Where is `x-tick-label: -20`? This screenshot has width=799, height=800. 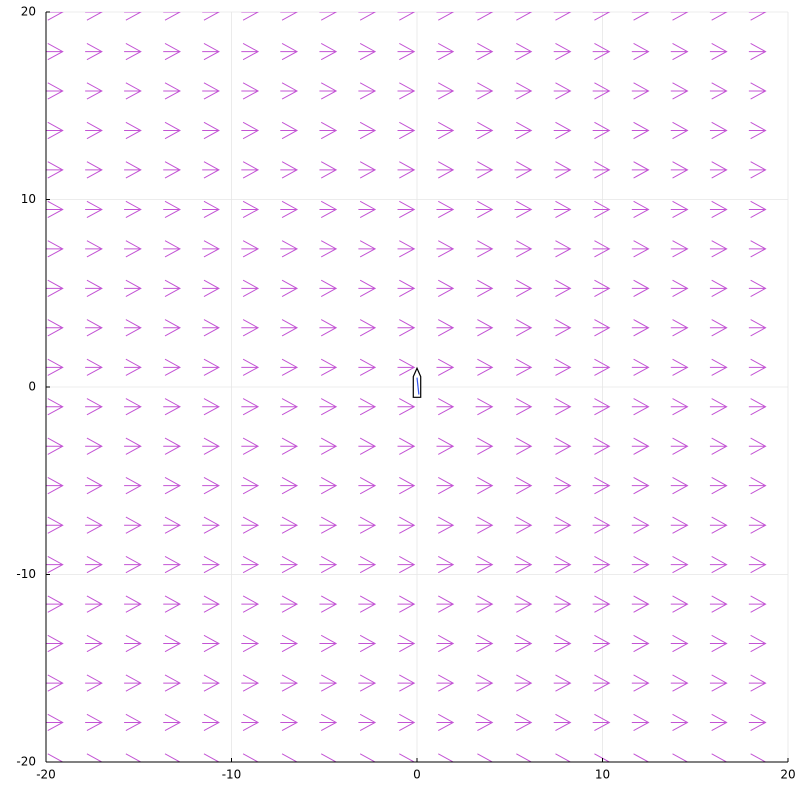
x-tick-label: -20 is located at coordinates (46, 775).